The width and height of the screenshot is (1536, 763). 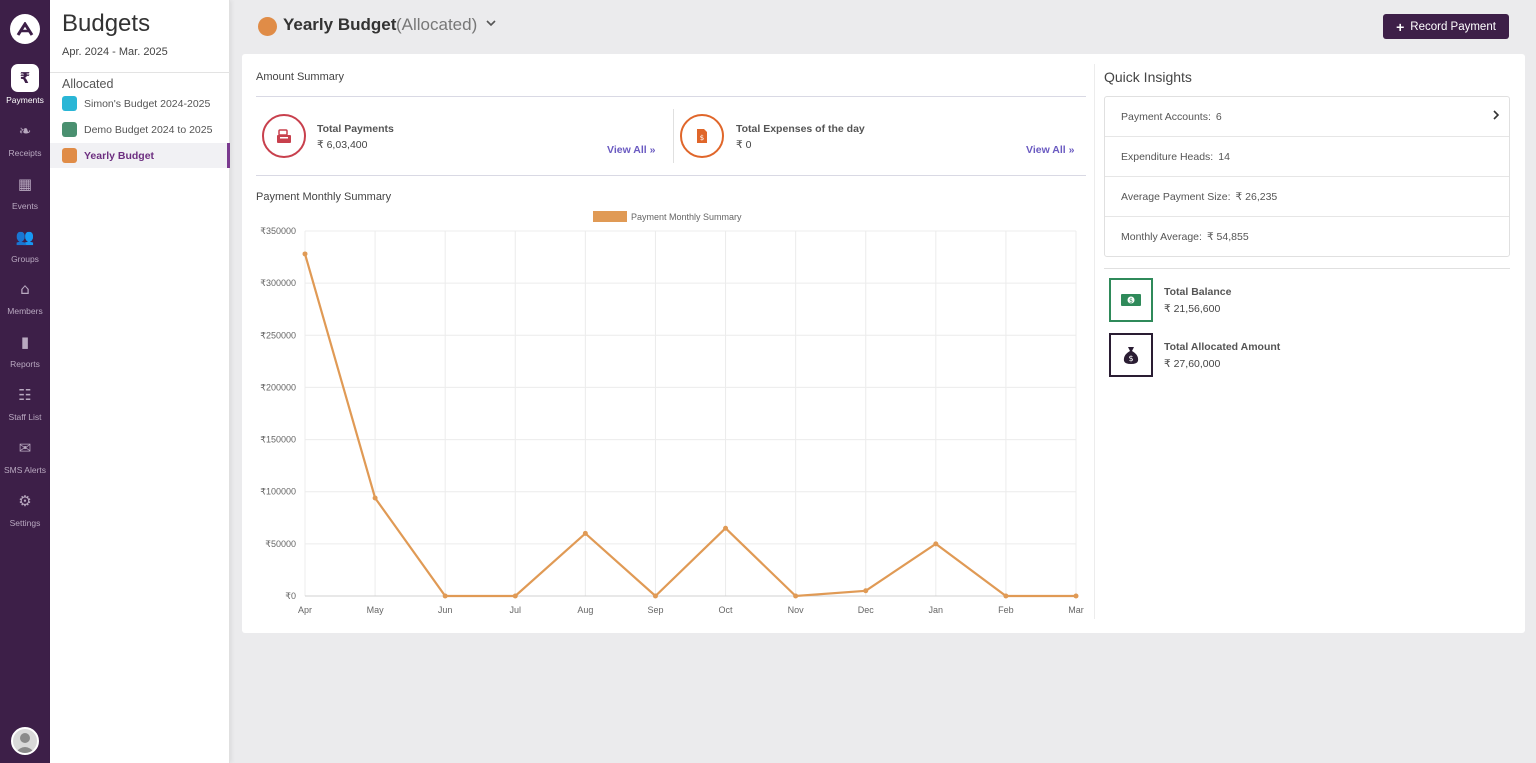 What do you see at coordinates (1076, 610) in the screenshot?
I see `x-tick-label: Mar` at bounding box center [1076, 610].